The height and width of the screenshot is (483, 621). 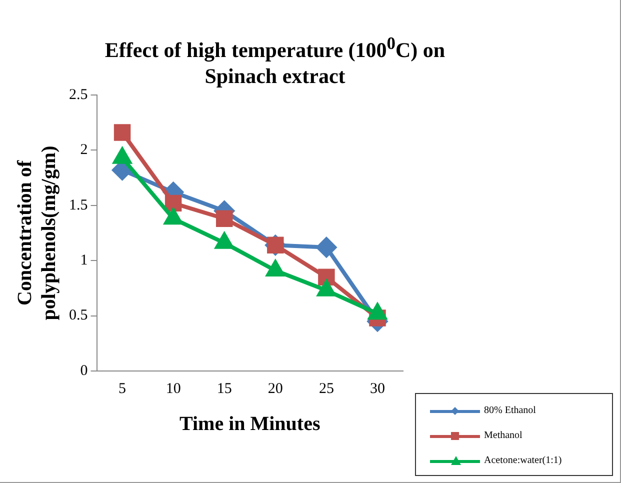 I want to click on x-axis-title: Time in Minutes, so click(x=249, y=424).